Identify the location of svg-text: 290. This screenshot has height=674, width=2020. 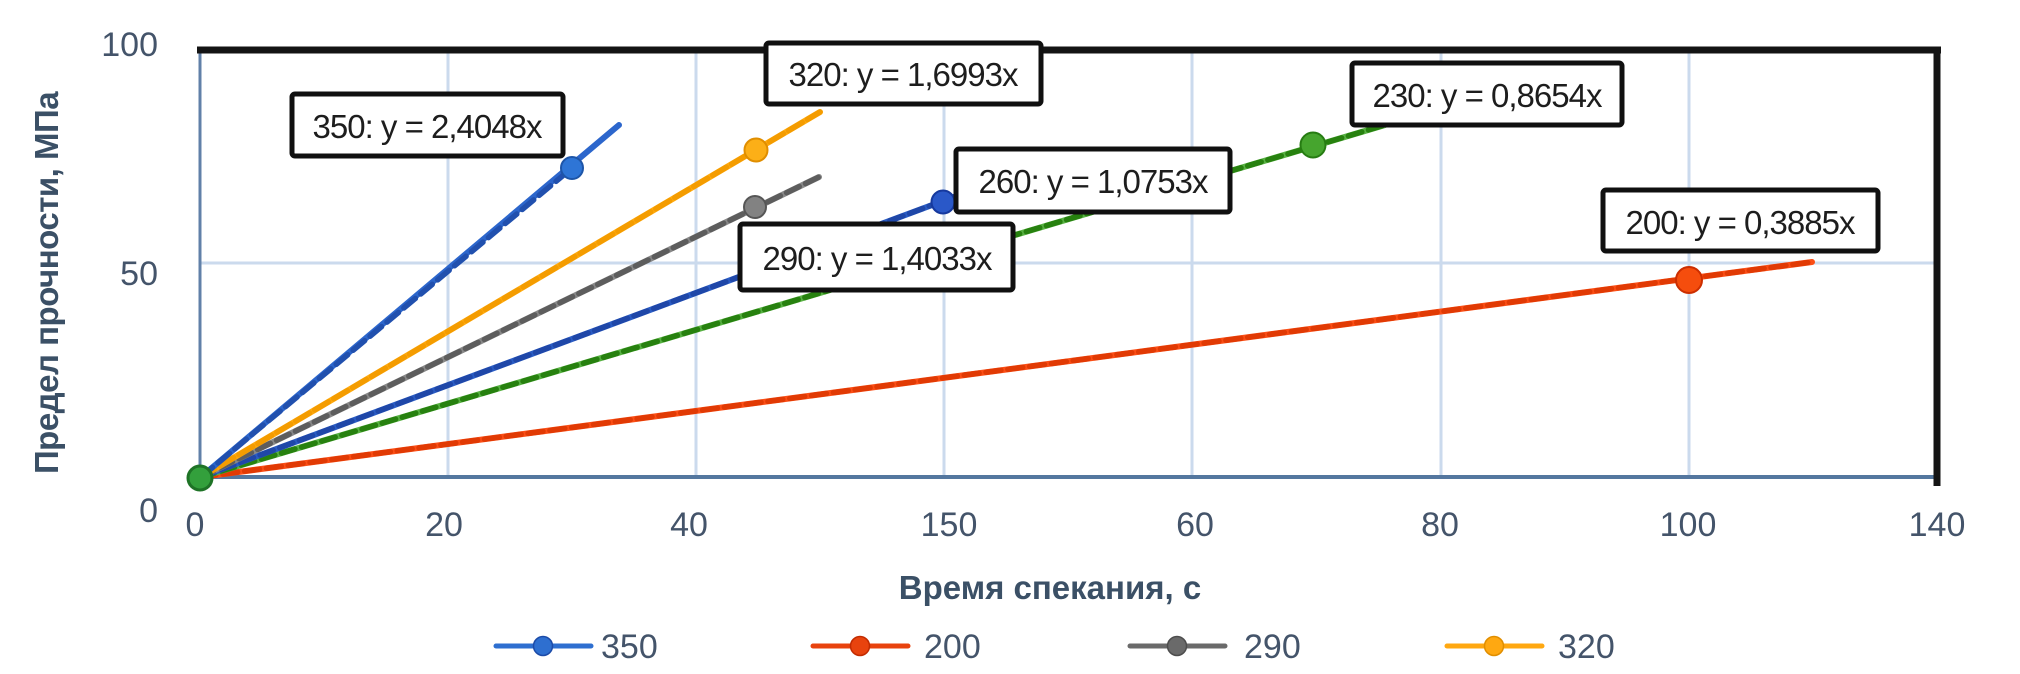
(1272, 647).